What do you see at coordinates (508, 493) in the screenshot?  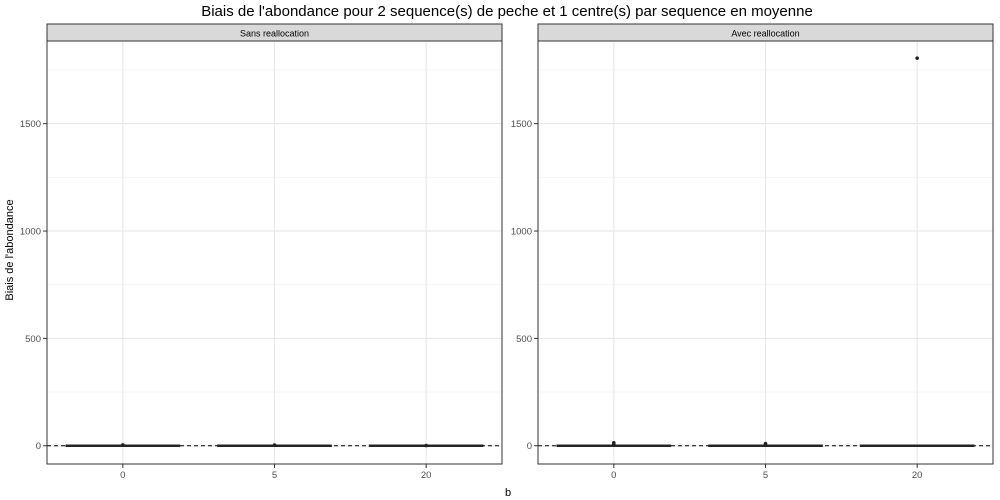 I see `x-axis-label: b` at bounding box center [508, 493].